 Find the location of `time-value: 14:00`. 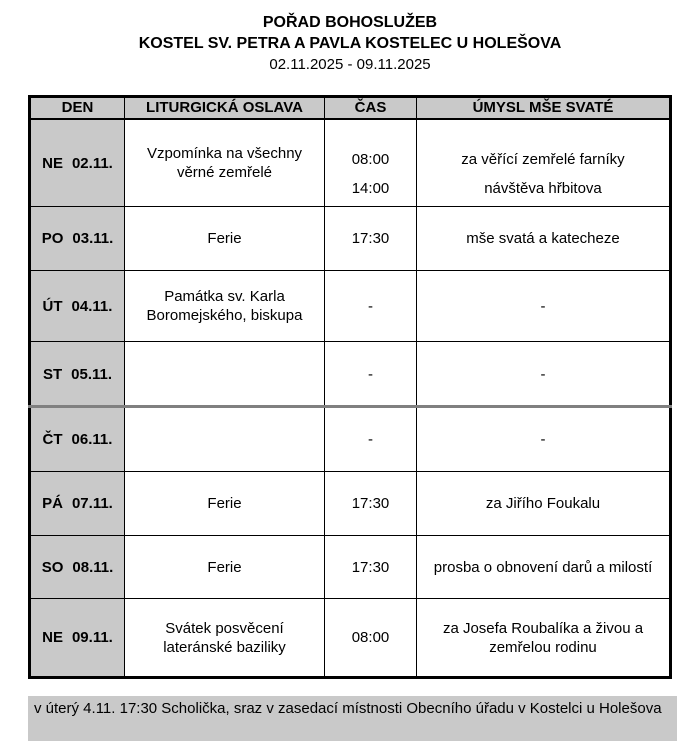

time-value: 14:00 is located at coordinates (370, 188).